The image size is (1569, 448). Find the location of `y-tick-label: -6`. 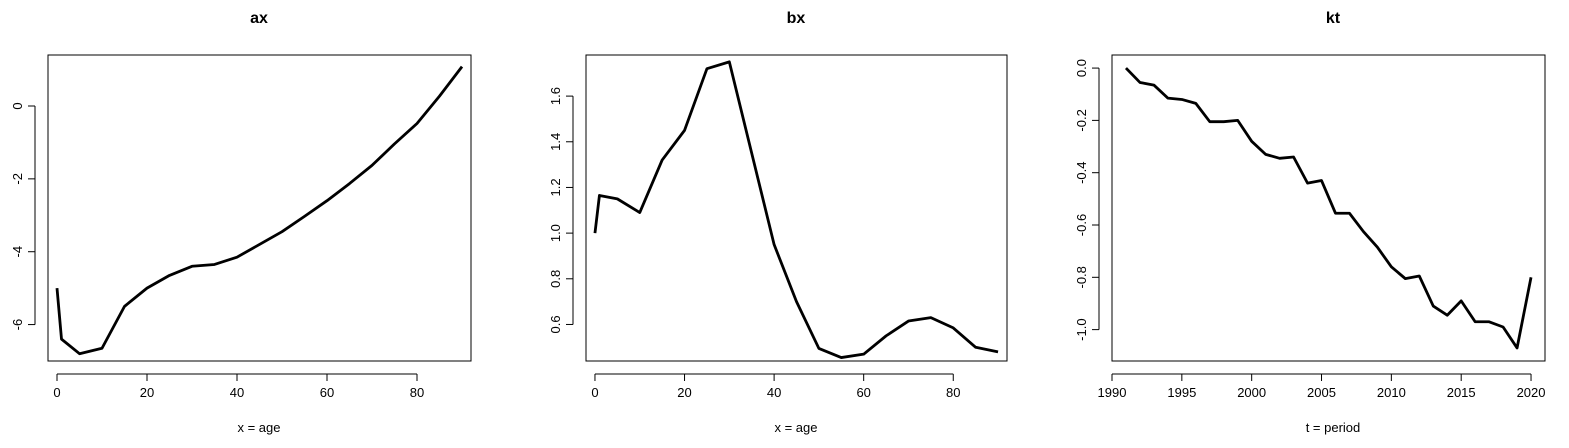

y-tick-label: -6 is located at coordinates (17, 325).